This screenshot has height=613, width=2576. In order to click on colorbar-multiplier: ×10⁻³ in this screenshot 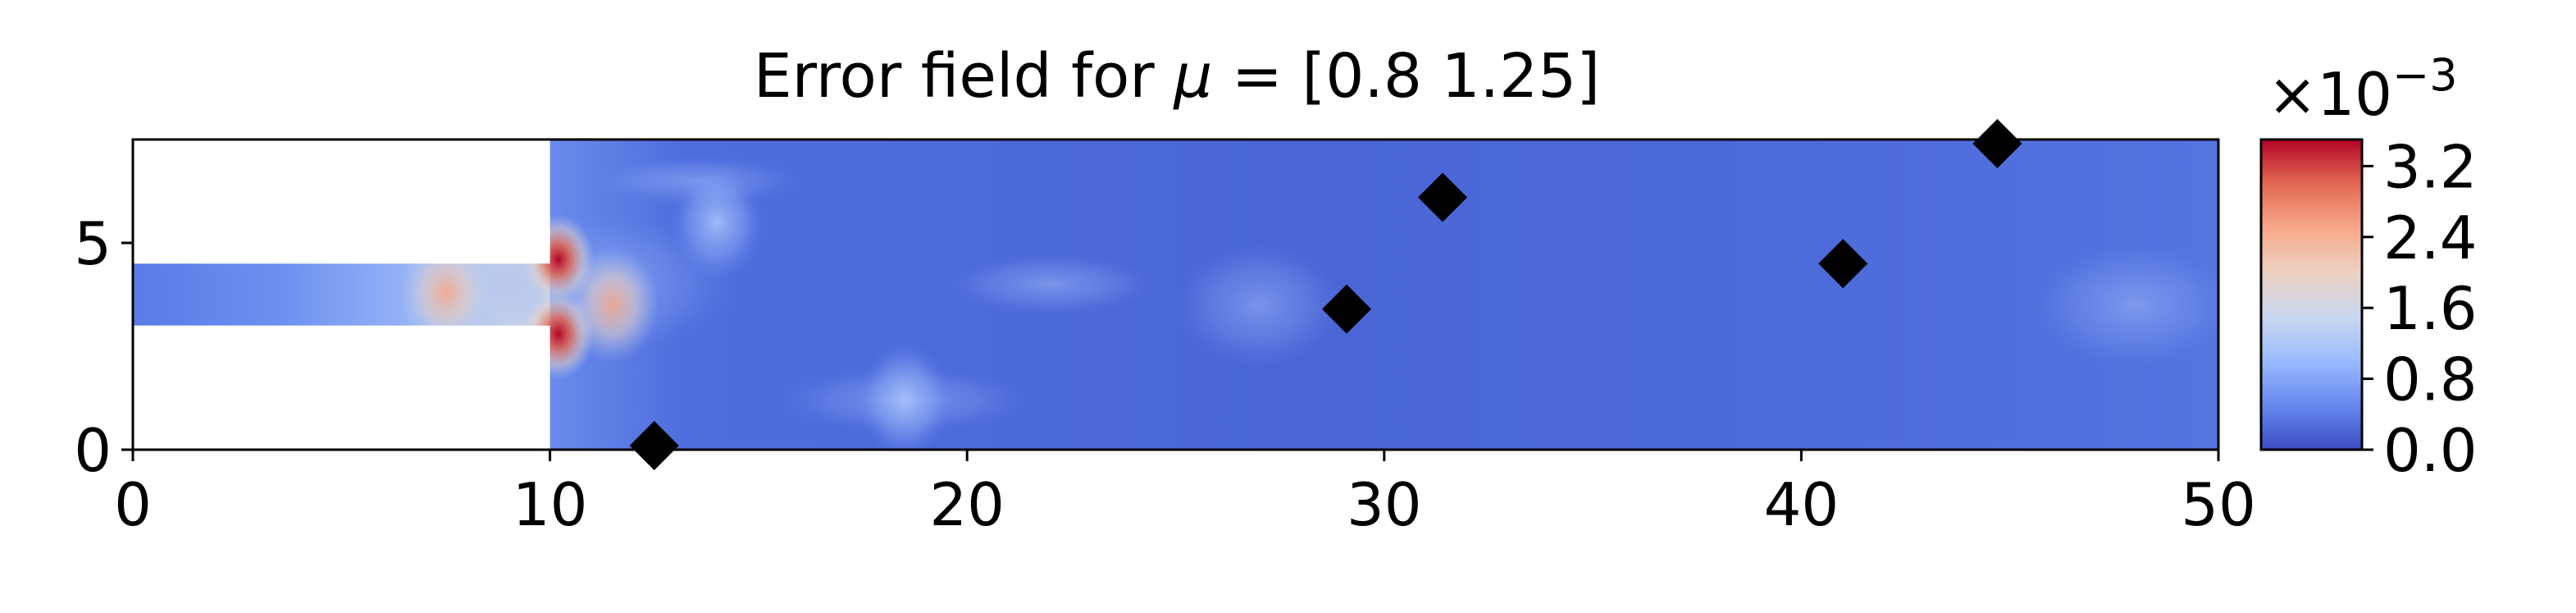, I will do `click(2363, 89)`.